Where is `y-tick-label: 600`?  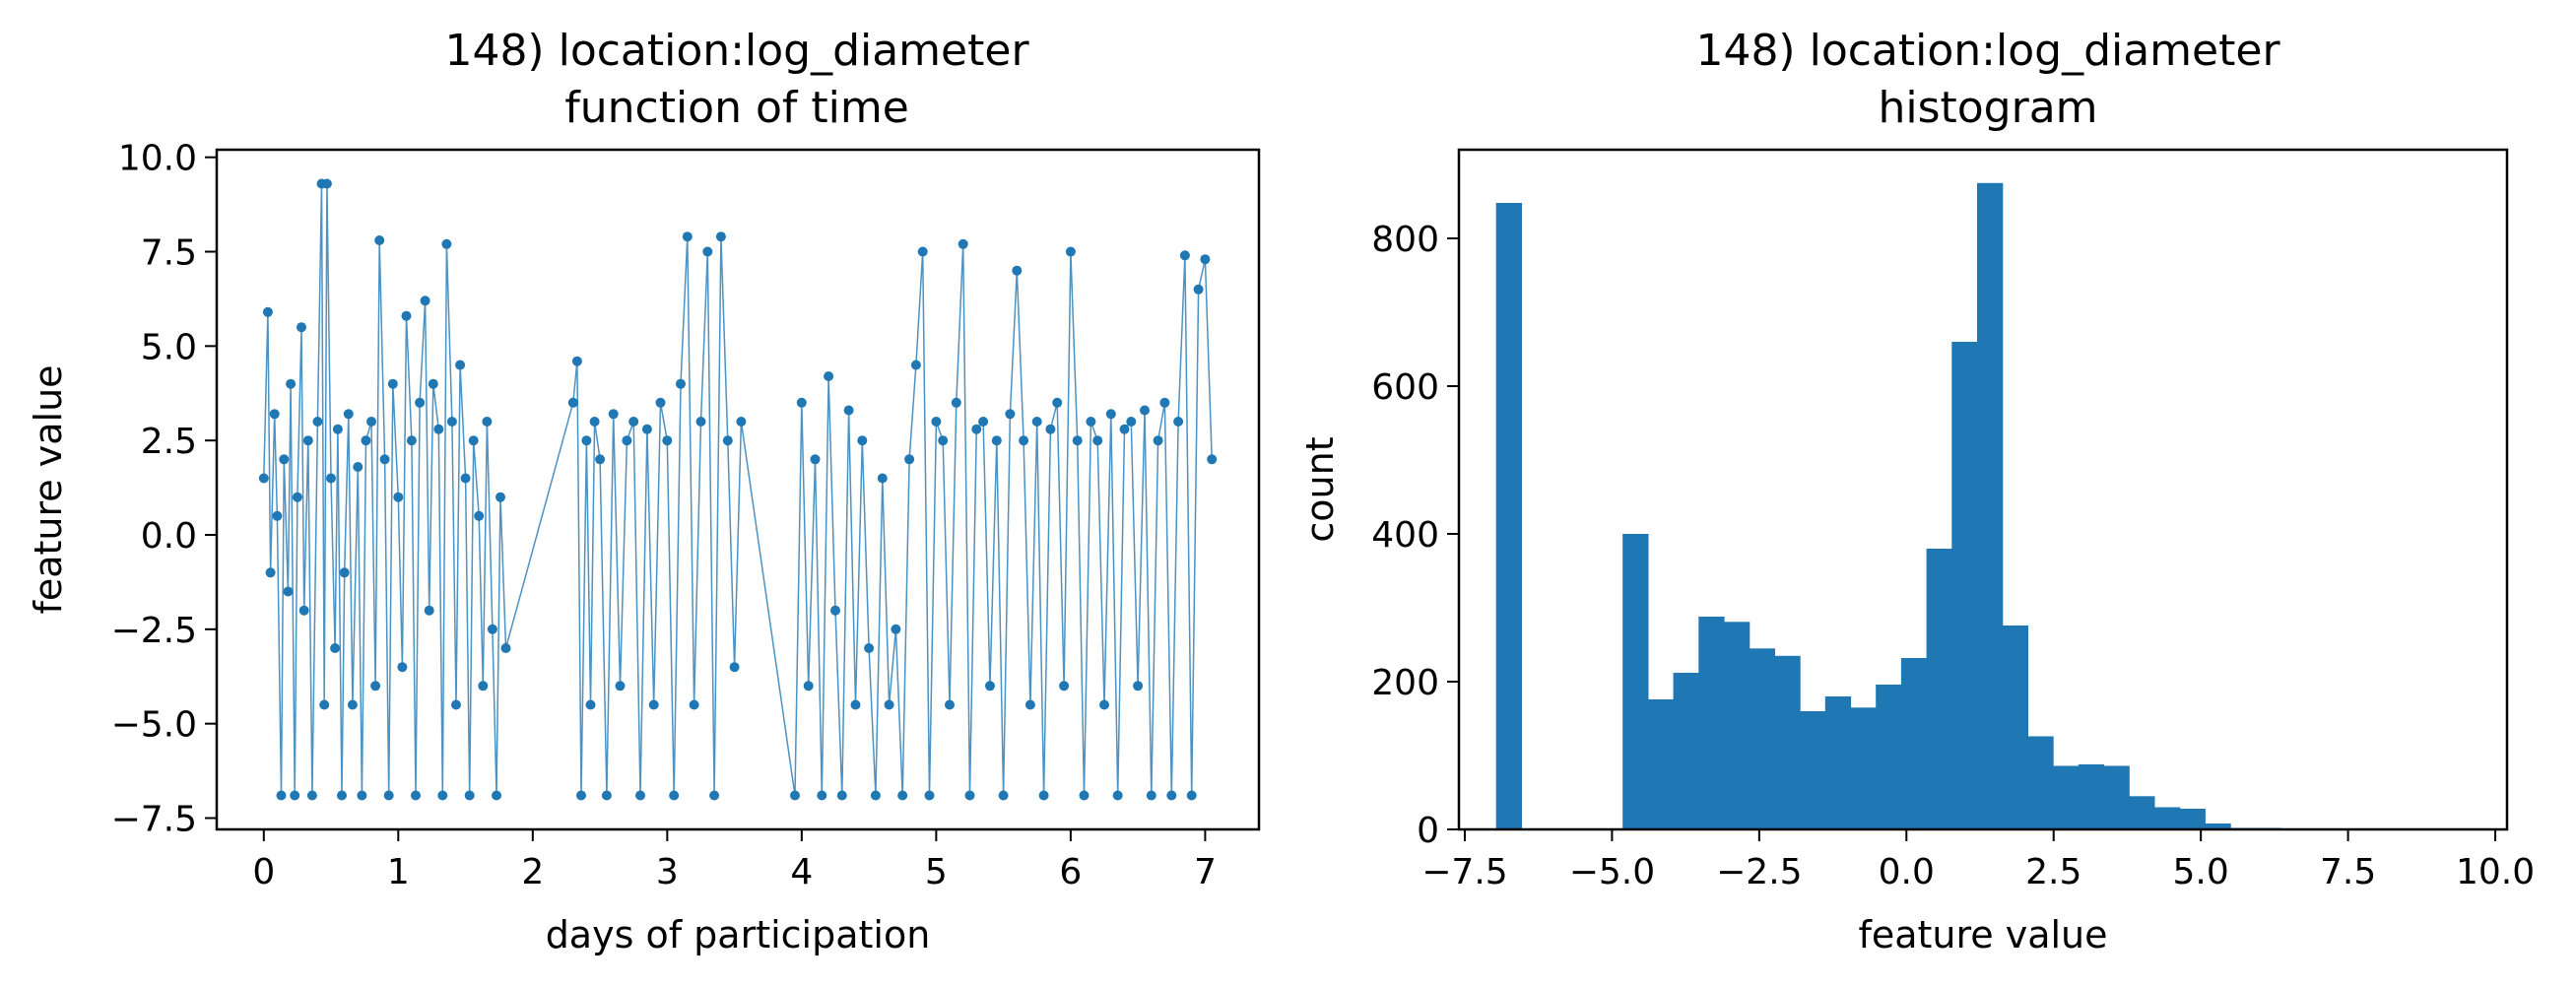 y-tick-label: 600 is located at coordinates (1405, 387).